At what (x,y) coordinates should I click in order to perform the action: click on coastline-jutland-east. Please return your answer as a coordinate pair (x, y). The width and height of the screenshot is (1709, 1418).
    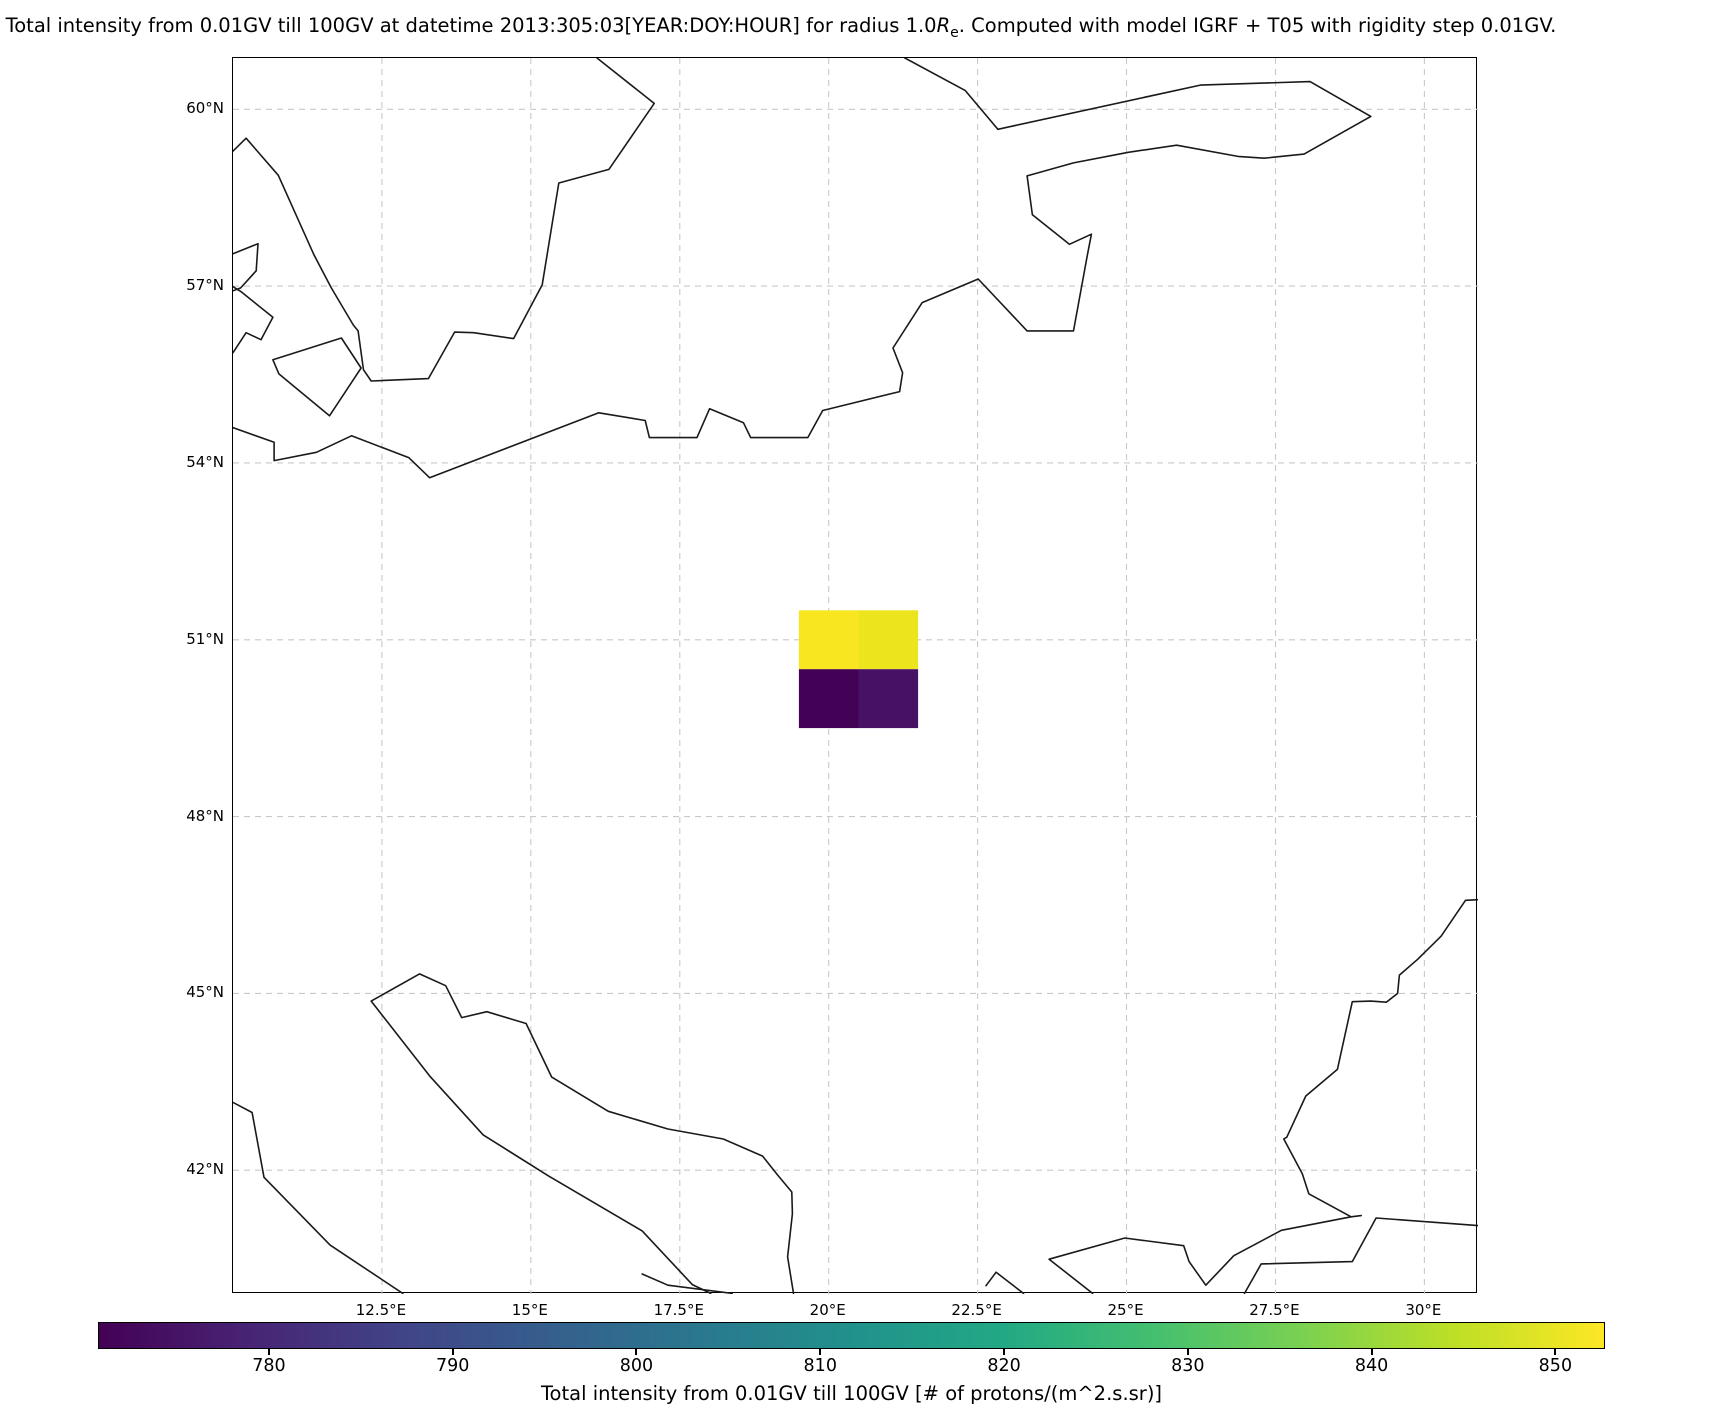
    Looking at the image, I should click on (253, 319).